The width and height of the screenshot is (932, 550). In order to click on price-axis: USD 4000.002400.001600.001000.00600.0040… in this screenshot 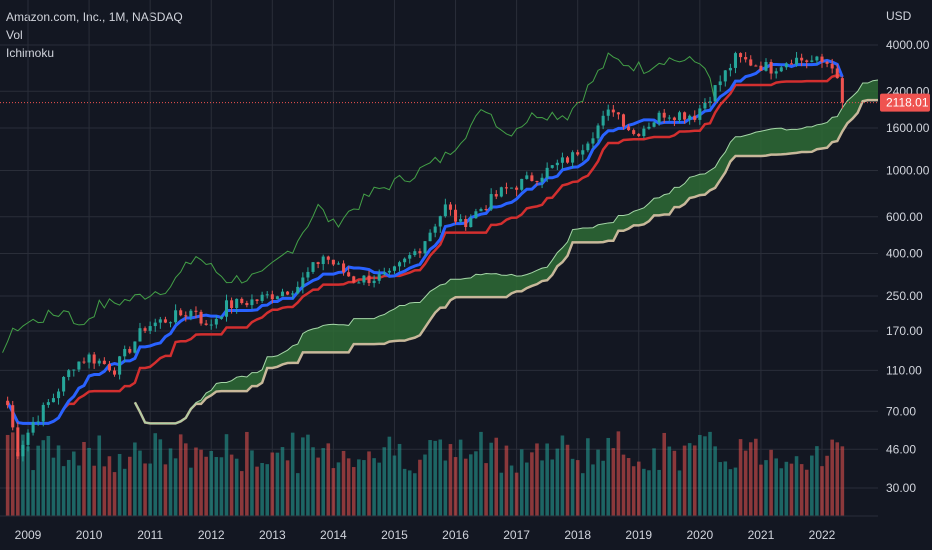, I will do `click(908, 252)`.